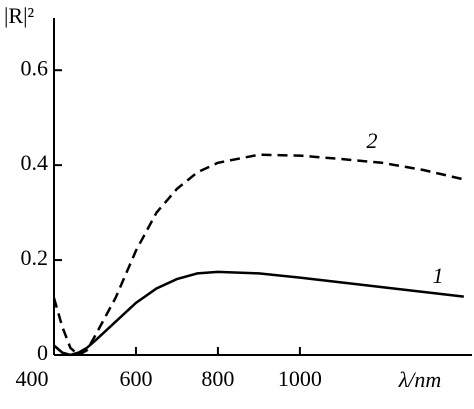 Image resolution: width=474 pixels, height=409 pixels. What do you see at coordinates (300, 378) in the screenshot?
I see `x-tick-label: 1000` at bounding box center [300, 378].